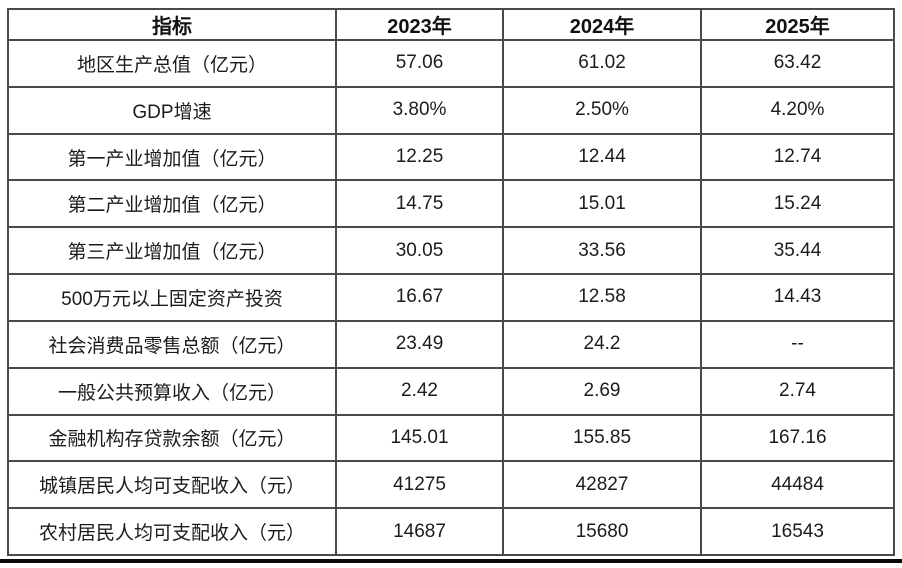 Image resolution: width=902 pixels, height=568 pixels. I want to click on value-cell: 2.74, so click(797, 391).